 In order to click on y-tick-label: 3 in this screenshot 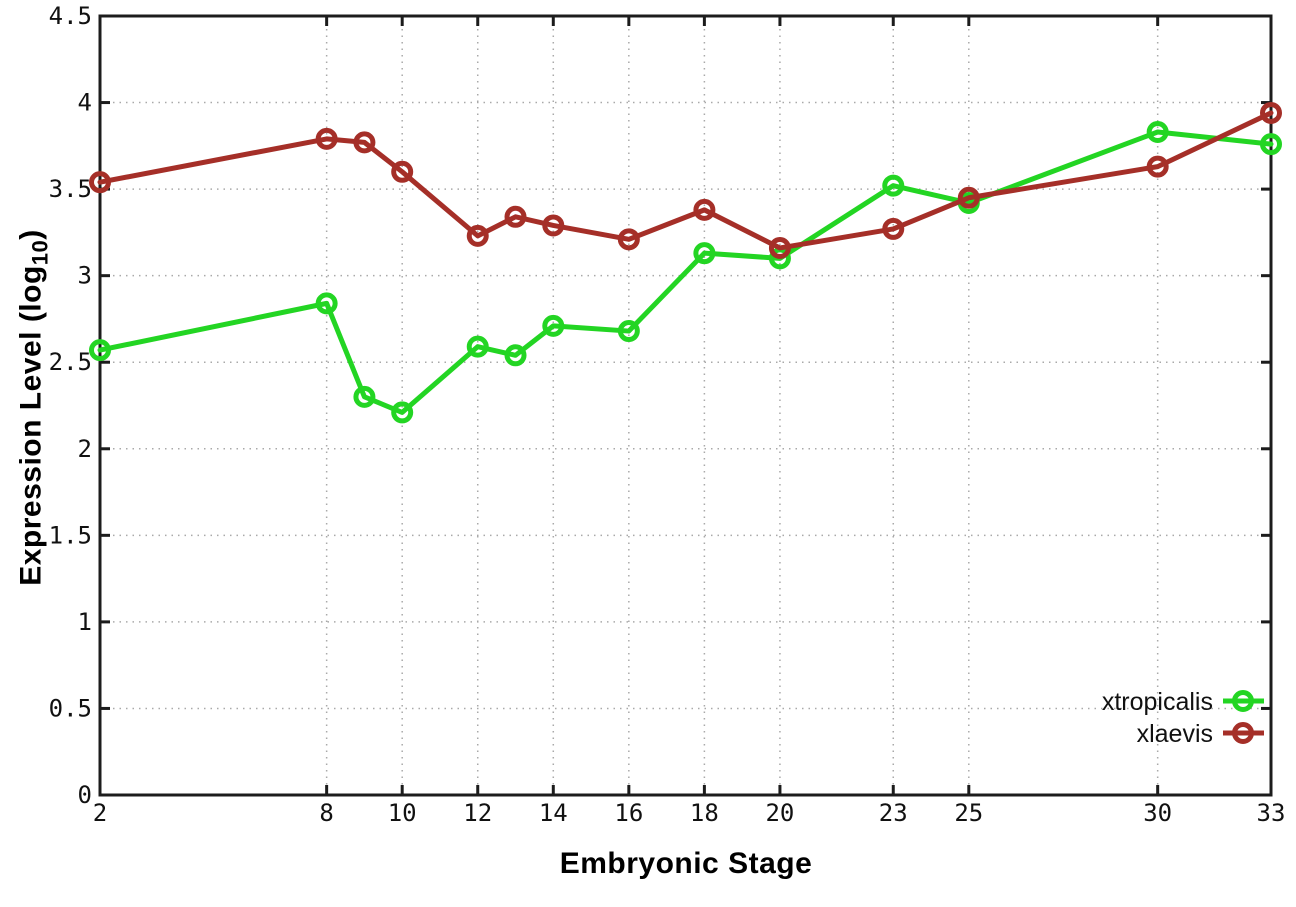, I will do `click(85, 276)`.